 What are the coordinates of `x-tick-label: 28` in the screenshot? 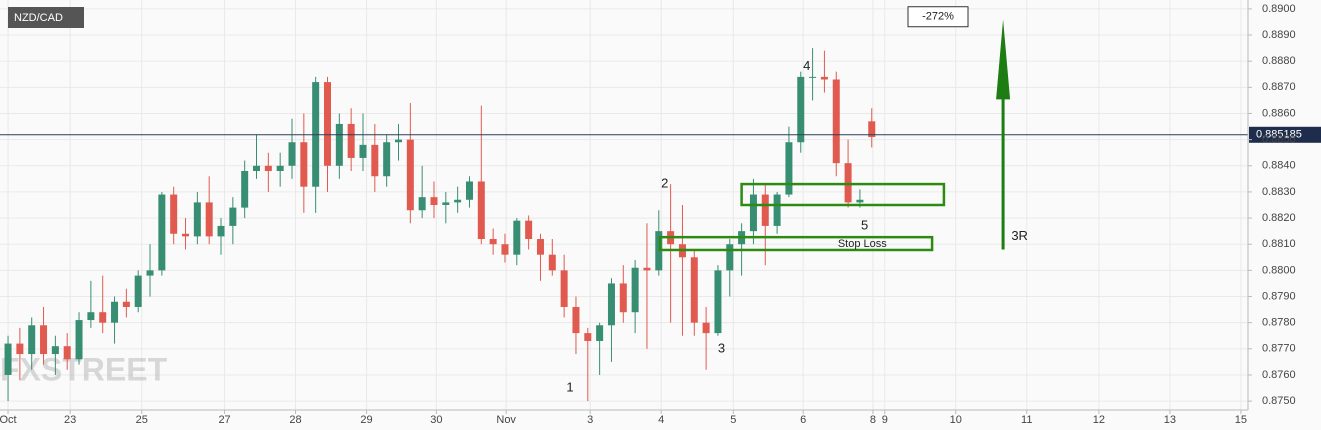 It's located at (295, 420).